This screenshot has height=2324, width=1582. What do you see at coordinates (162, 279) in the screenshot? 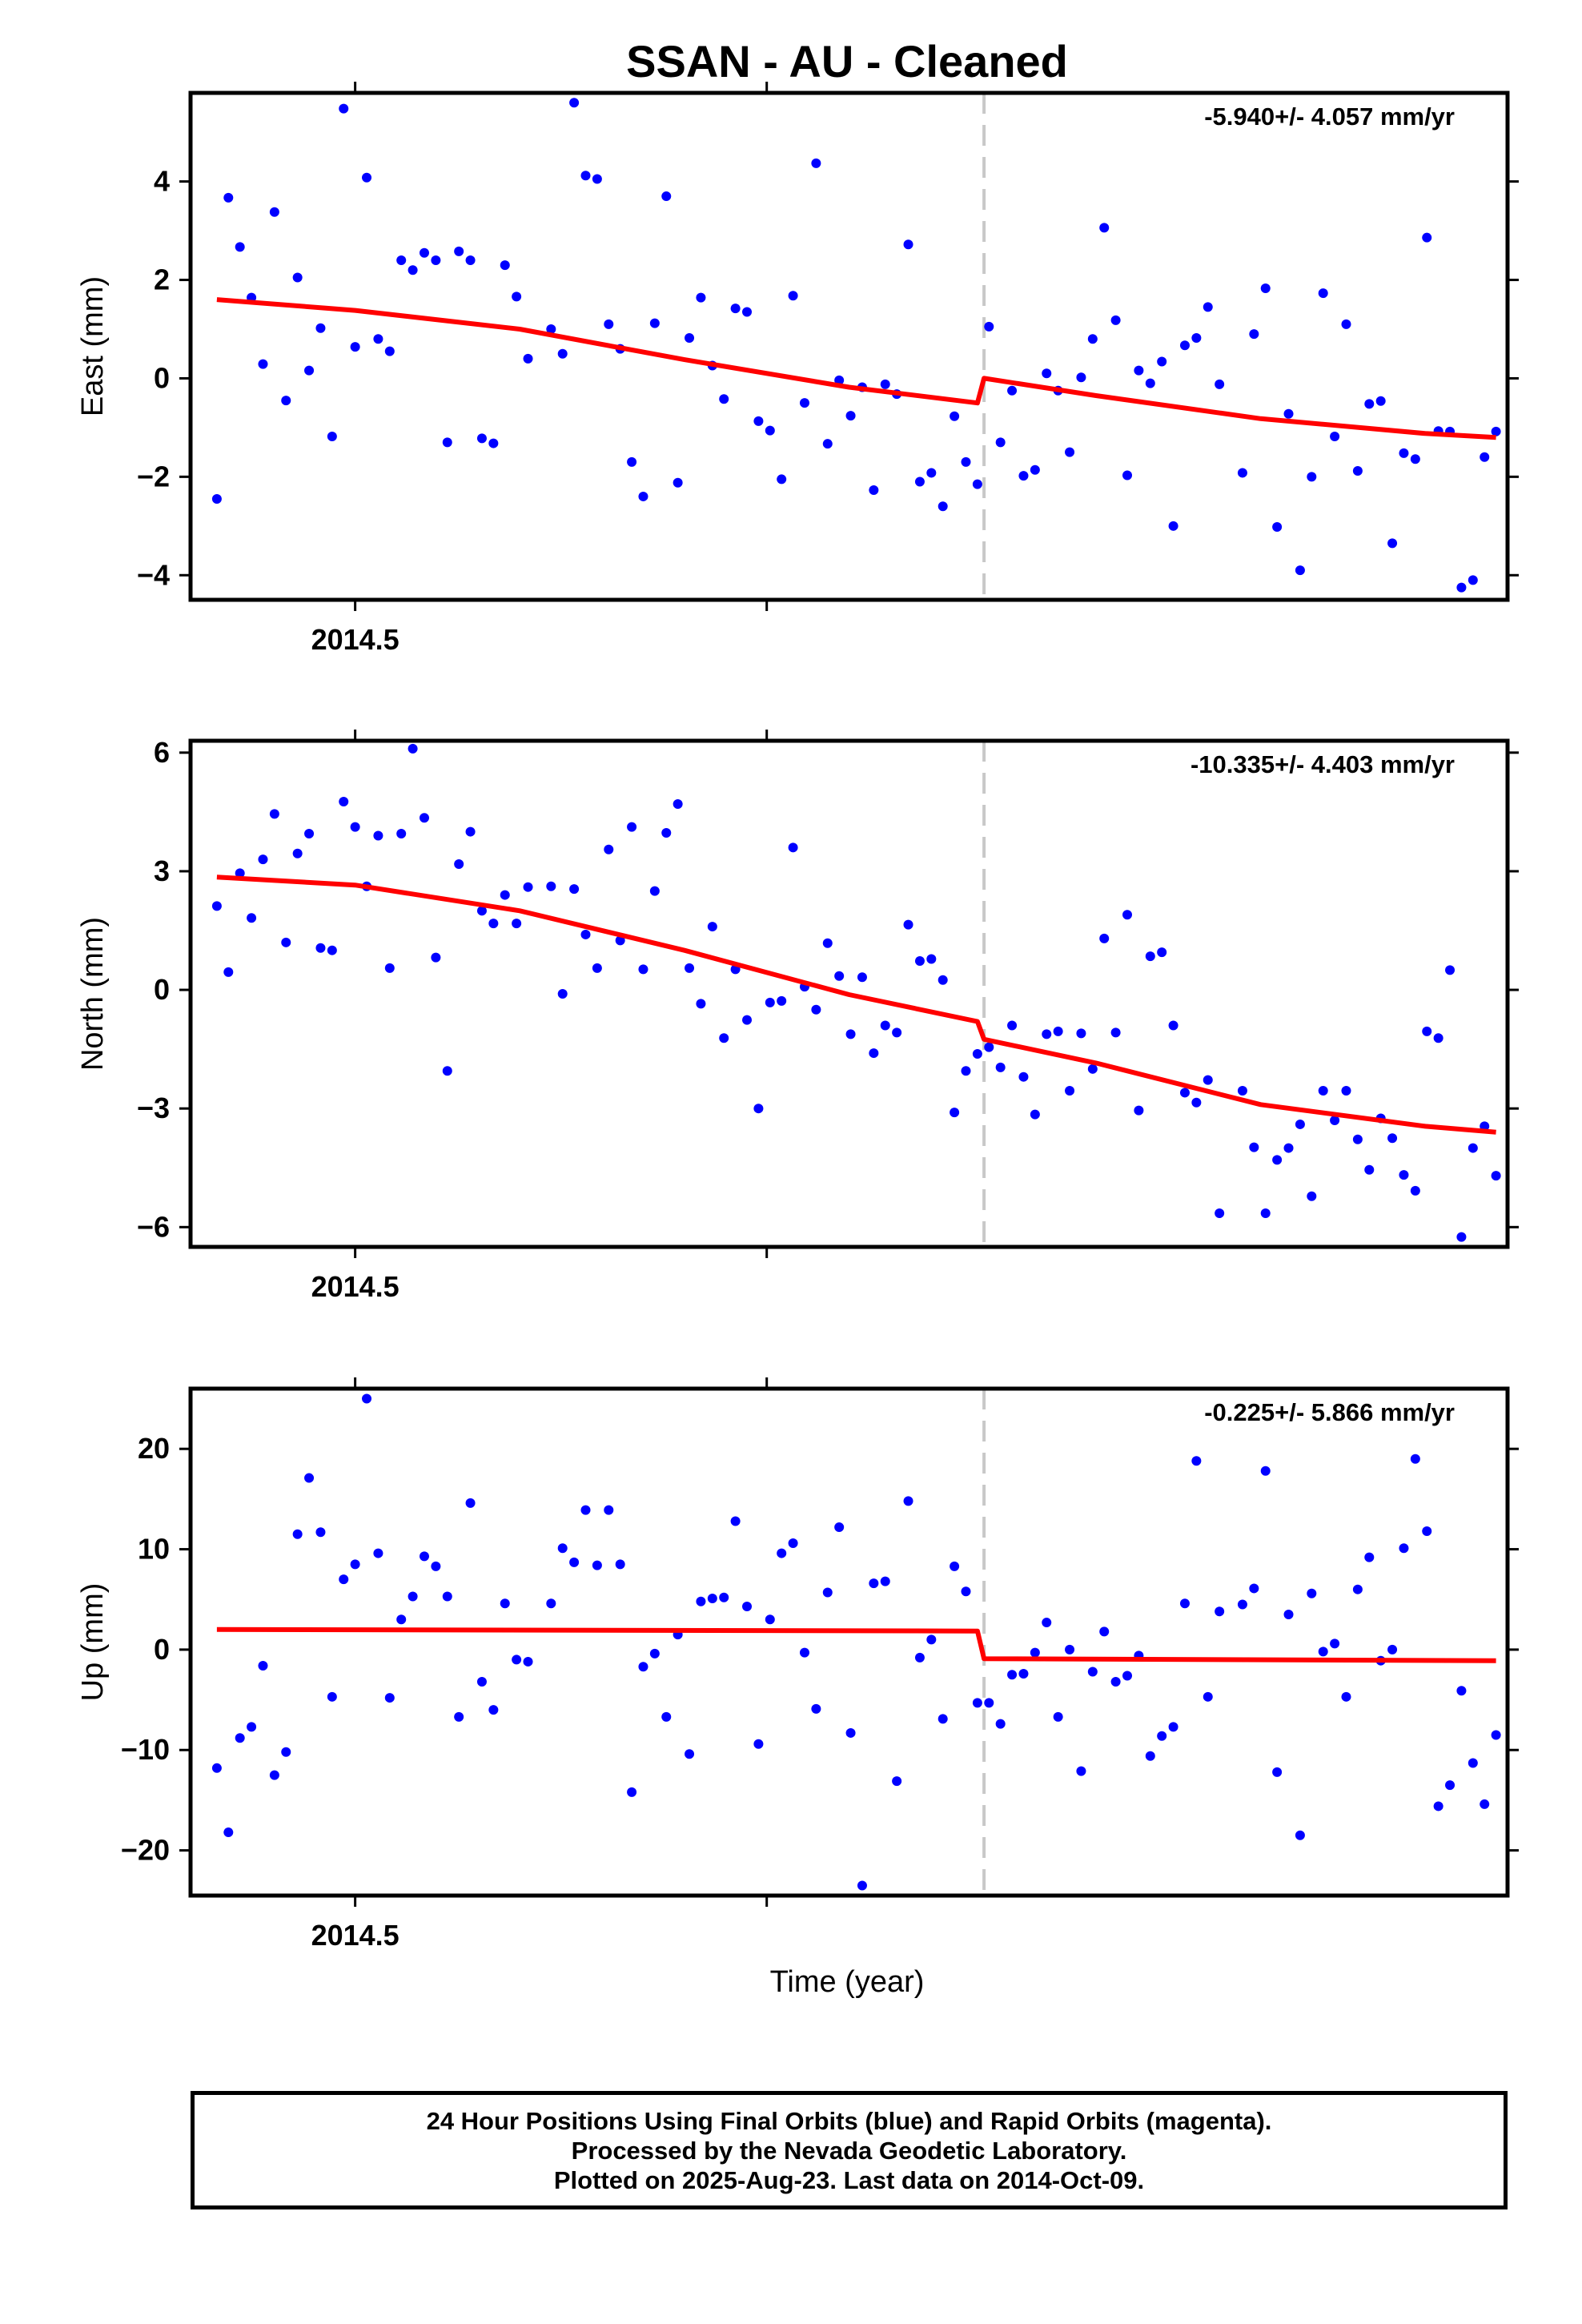
I see `y-tick-label: 2` at bounding box center [162, 279].